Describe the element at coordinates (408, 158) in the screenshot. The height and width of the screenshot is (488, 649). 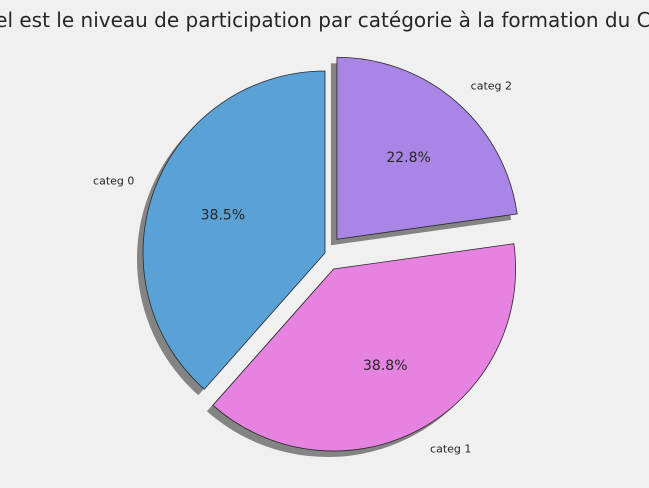
I see `slice-percent-categ-2: 22.8%` at that location.